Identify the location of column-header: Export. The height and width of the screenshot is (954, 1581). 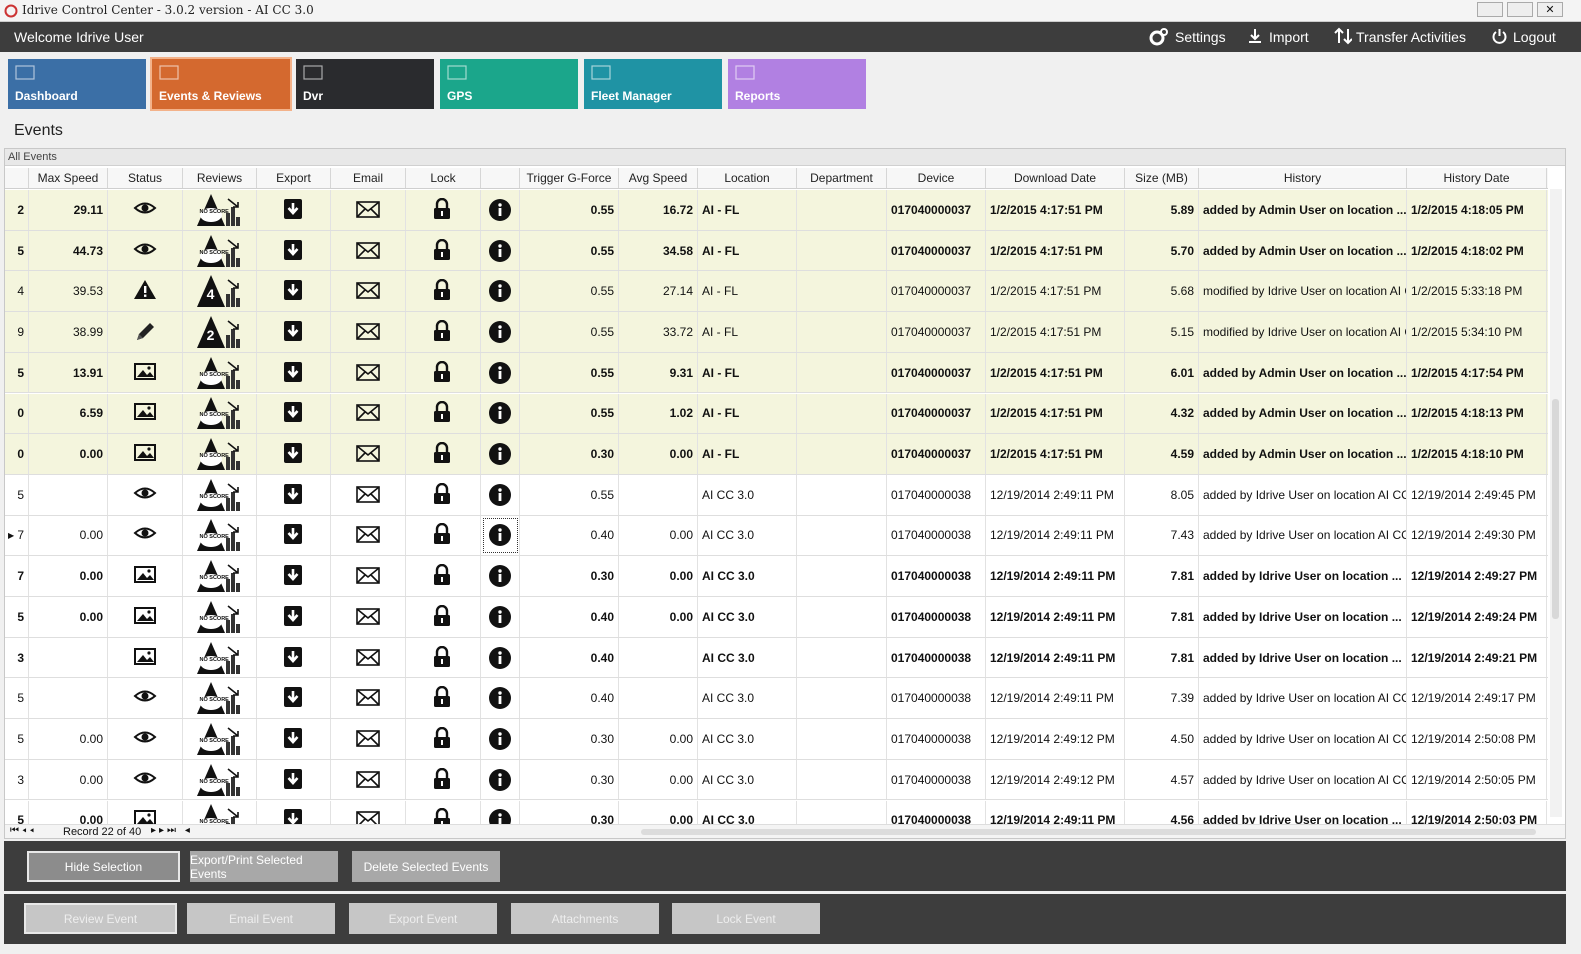
(294, 178).